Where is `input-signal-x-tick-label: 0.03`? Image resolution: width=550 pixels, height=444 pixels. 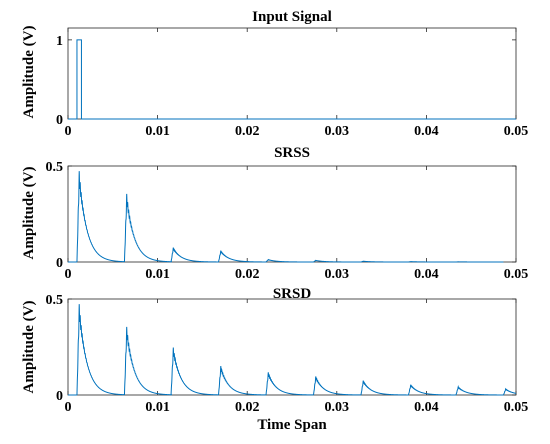
input-signal-x-tick-label: 0.03 is located at coordinates (337, 131).